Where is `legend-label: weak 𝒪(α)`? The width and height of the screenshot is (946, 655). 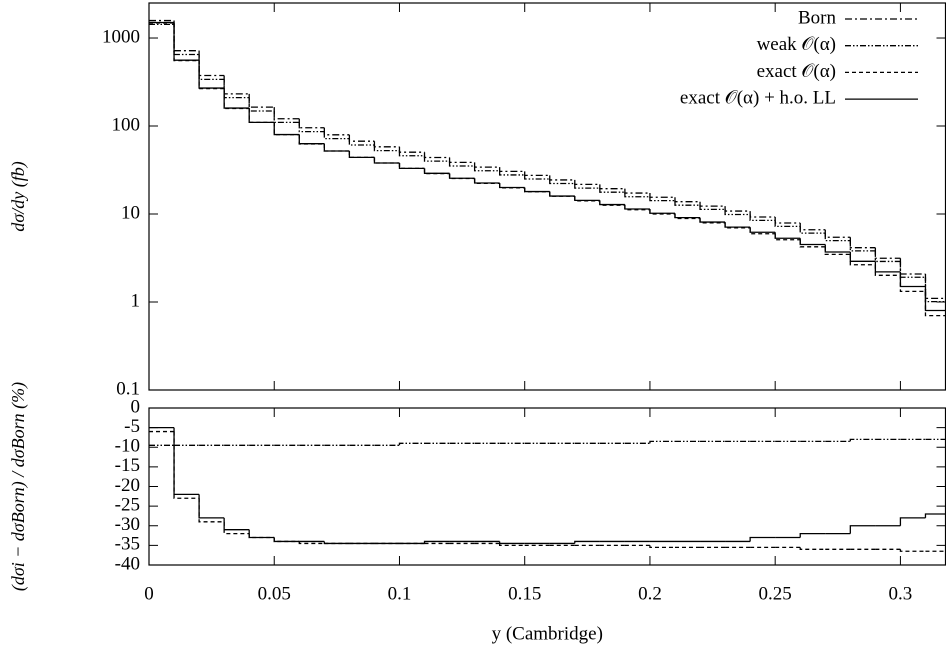
legend-label: weak 𝒪(α) is located at coordinates (796, 44).